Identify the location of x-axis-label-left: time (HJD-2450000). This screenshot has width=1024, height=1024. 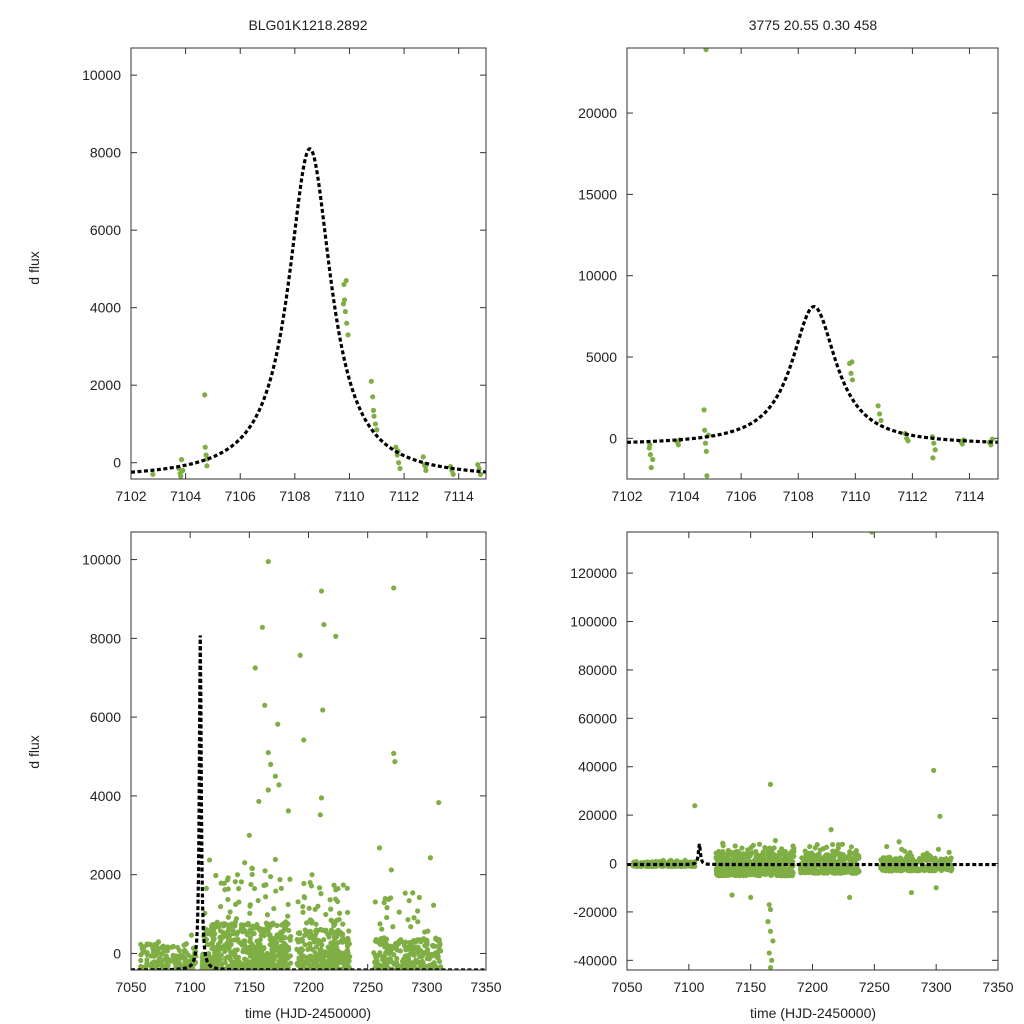
(308, 1013).